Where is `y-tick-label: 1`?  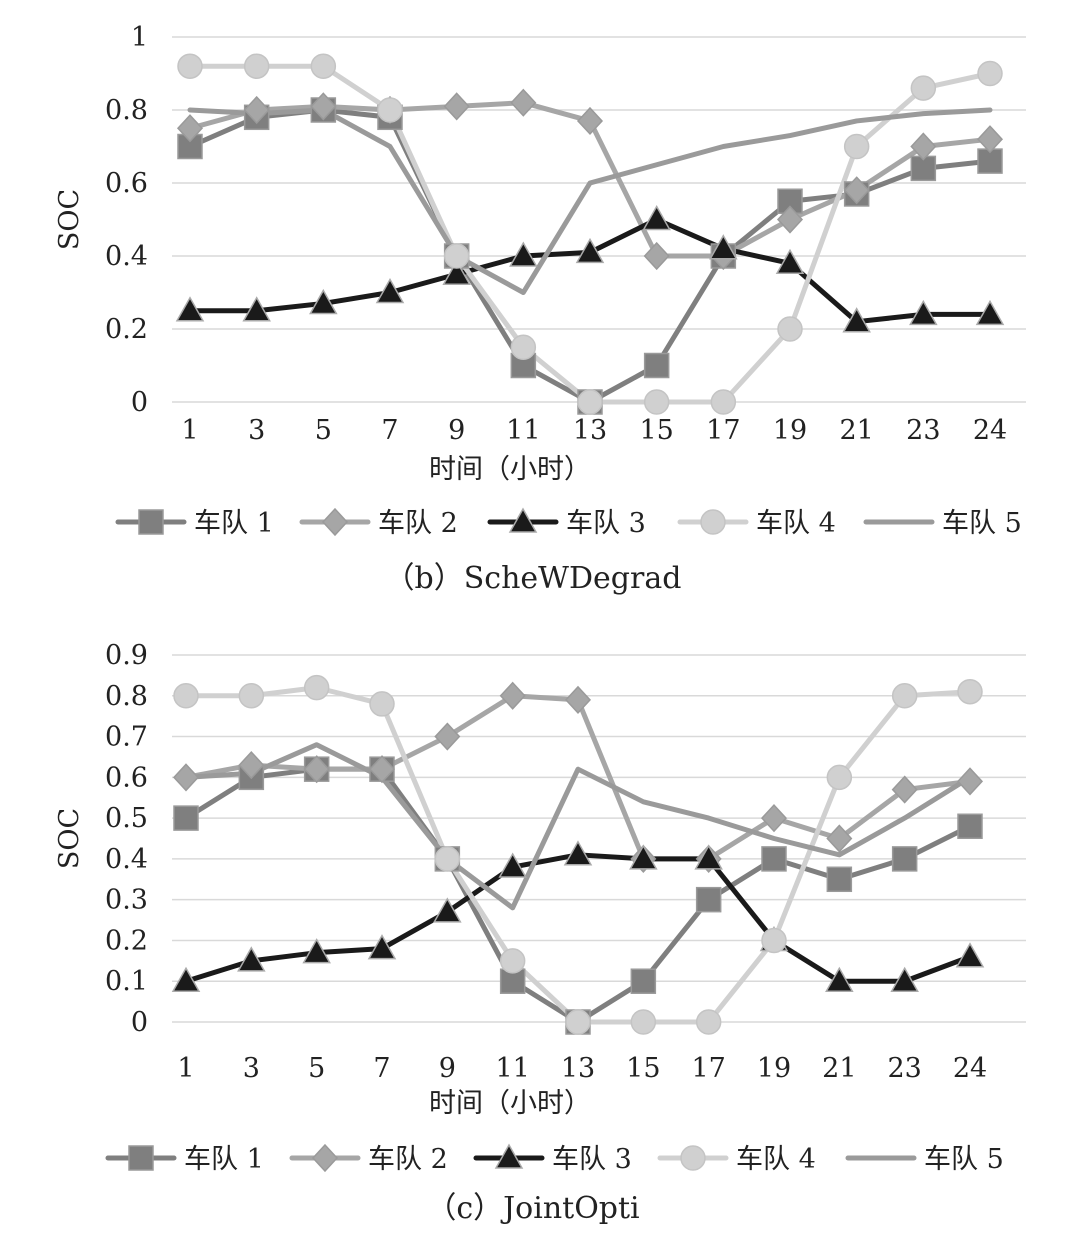 y-tick-label: 1 is located at coordinates (139, 37).